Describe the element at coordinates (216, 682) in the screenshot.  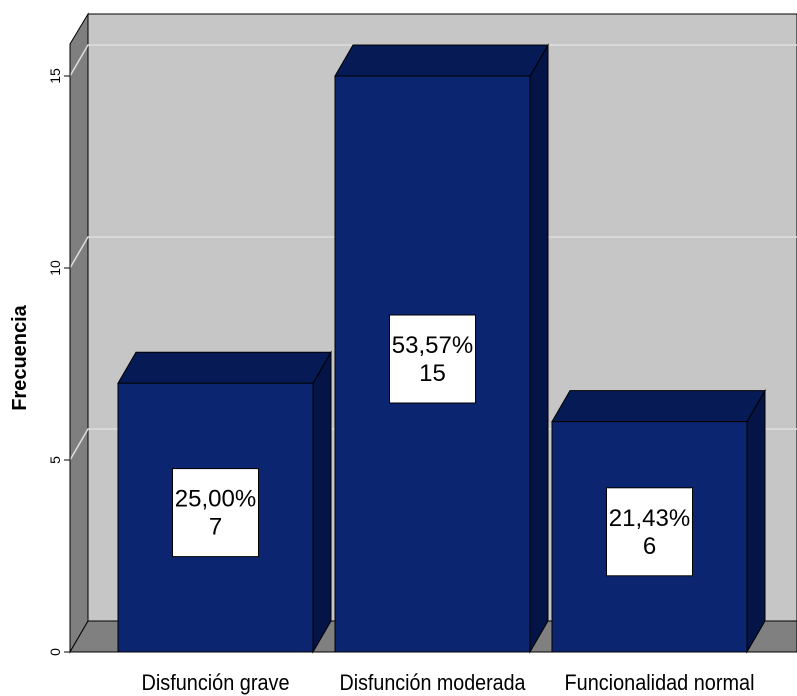
I see `x-tick-label: Disfunción grave` at that location.